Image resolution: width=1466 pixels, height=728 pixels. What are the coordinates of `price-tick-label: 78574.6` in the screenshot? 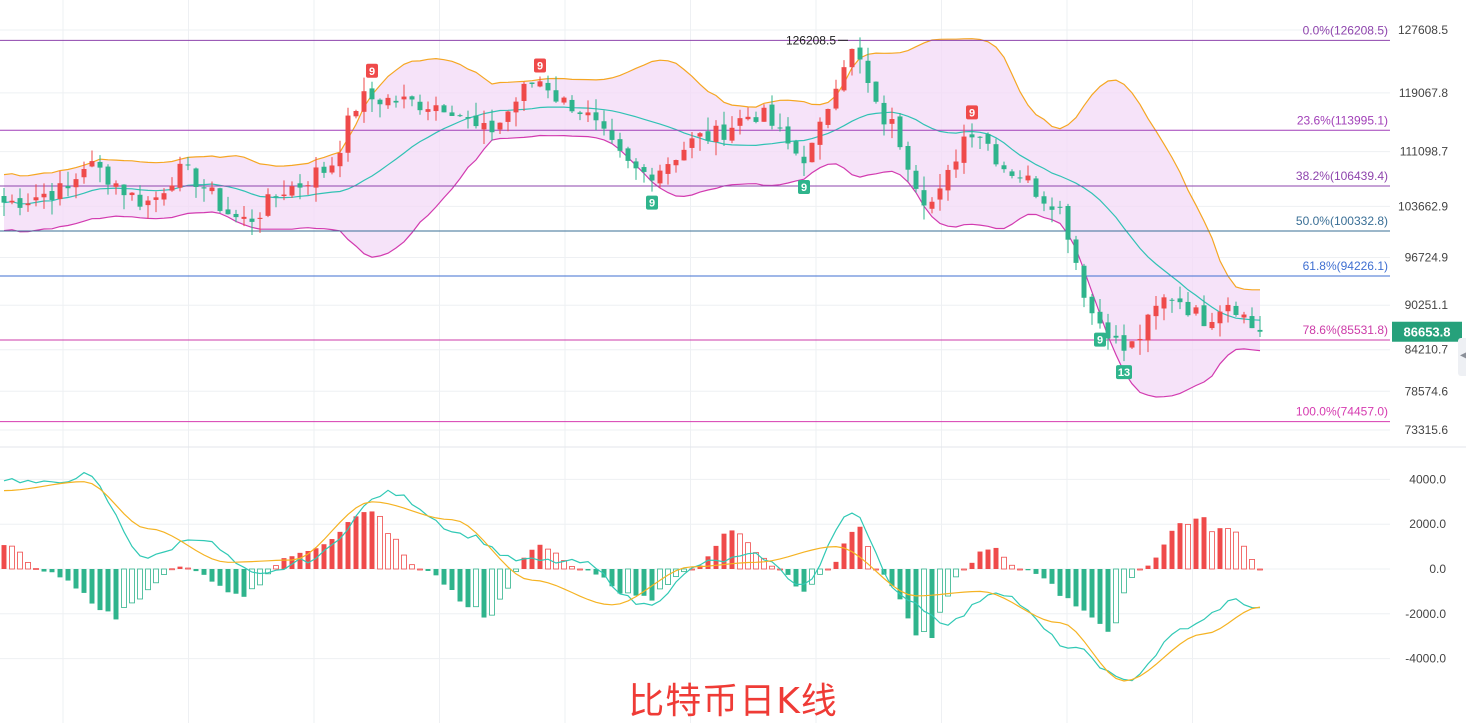 It's located at (1427, 391).